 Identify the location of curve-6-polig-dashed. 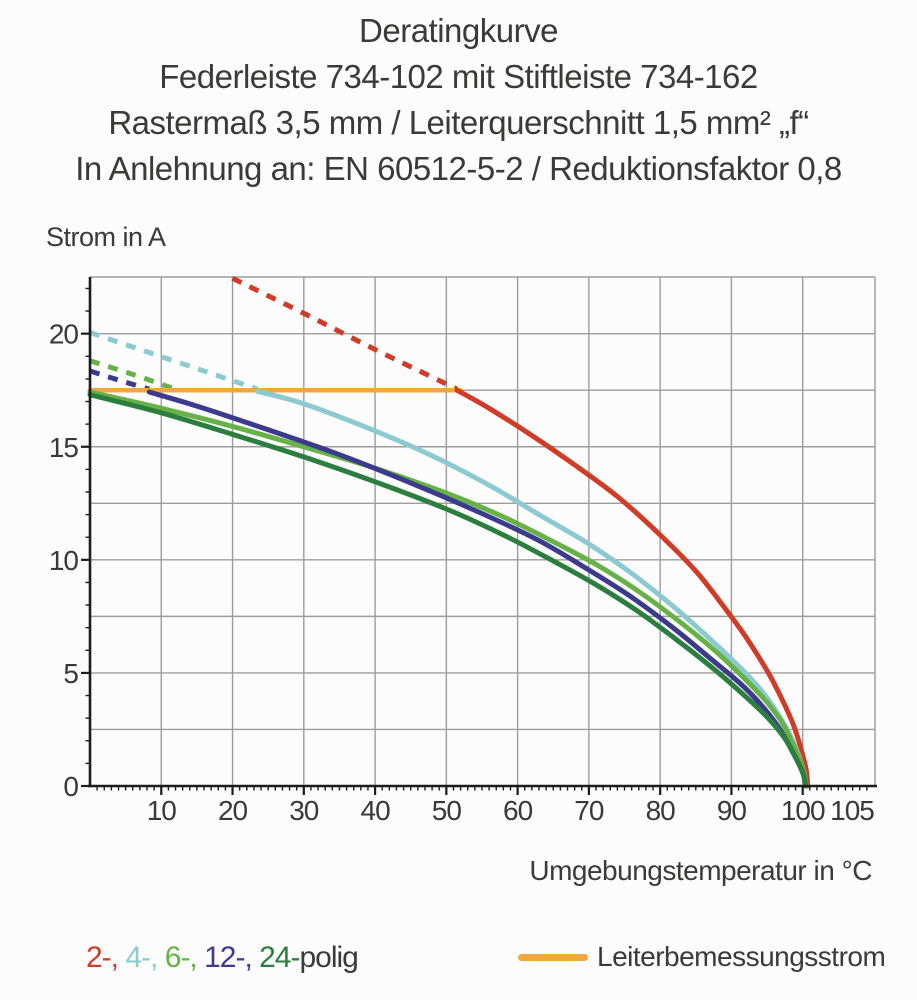
(131, 374).